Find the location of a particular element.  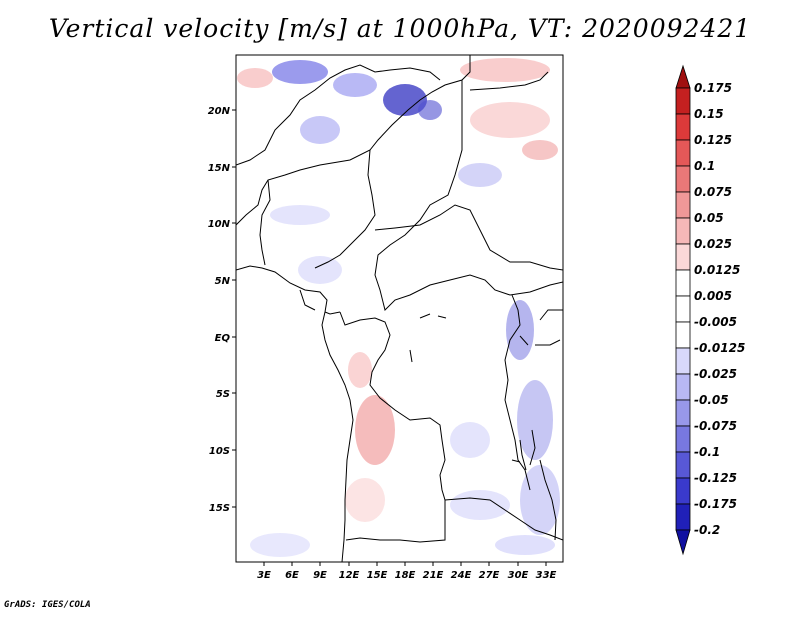

lat-label: 10S is located at coordinates (219, 451).